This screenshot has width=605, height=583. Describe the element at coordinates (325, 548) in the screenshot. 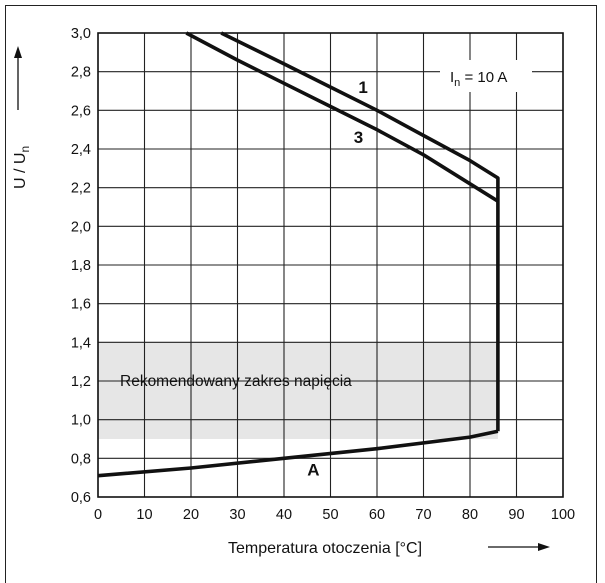

I see `x-axis-label: Temperatura otoczenia [°C]` at that location.